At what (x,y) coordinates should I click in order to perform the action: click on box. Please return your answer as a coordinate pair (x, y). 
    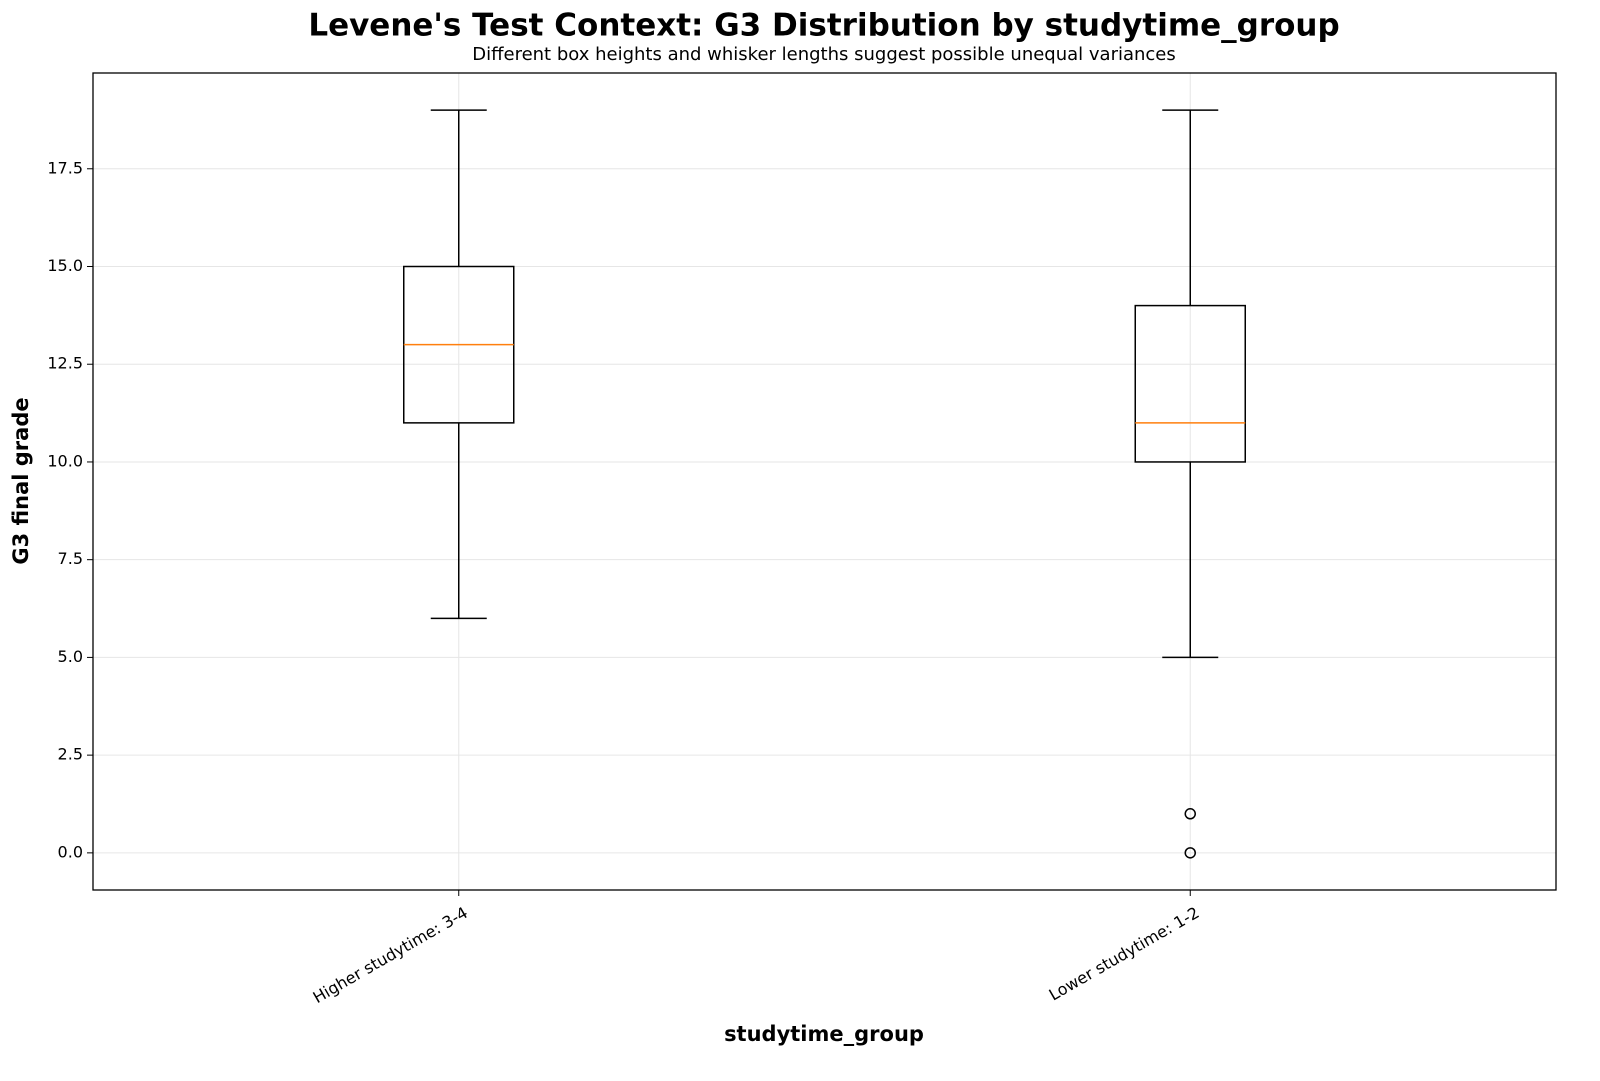
    Looking at the image, I should click on (1190, 383).